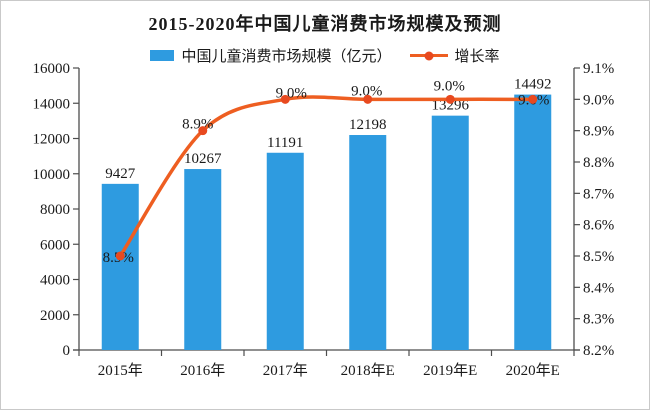 This screenshot has height=410, width=650. What do you see at coordinates (598, 100) in the screenshot?
I see `right-axis-label: 9.0%` at bounding box center [598, 100].